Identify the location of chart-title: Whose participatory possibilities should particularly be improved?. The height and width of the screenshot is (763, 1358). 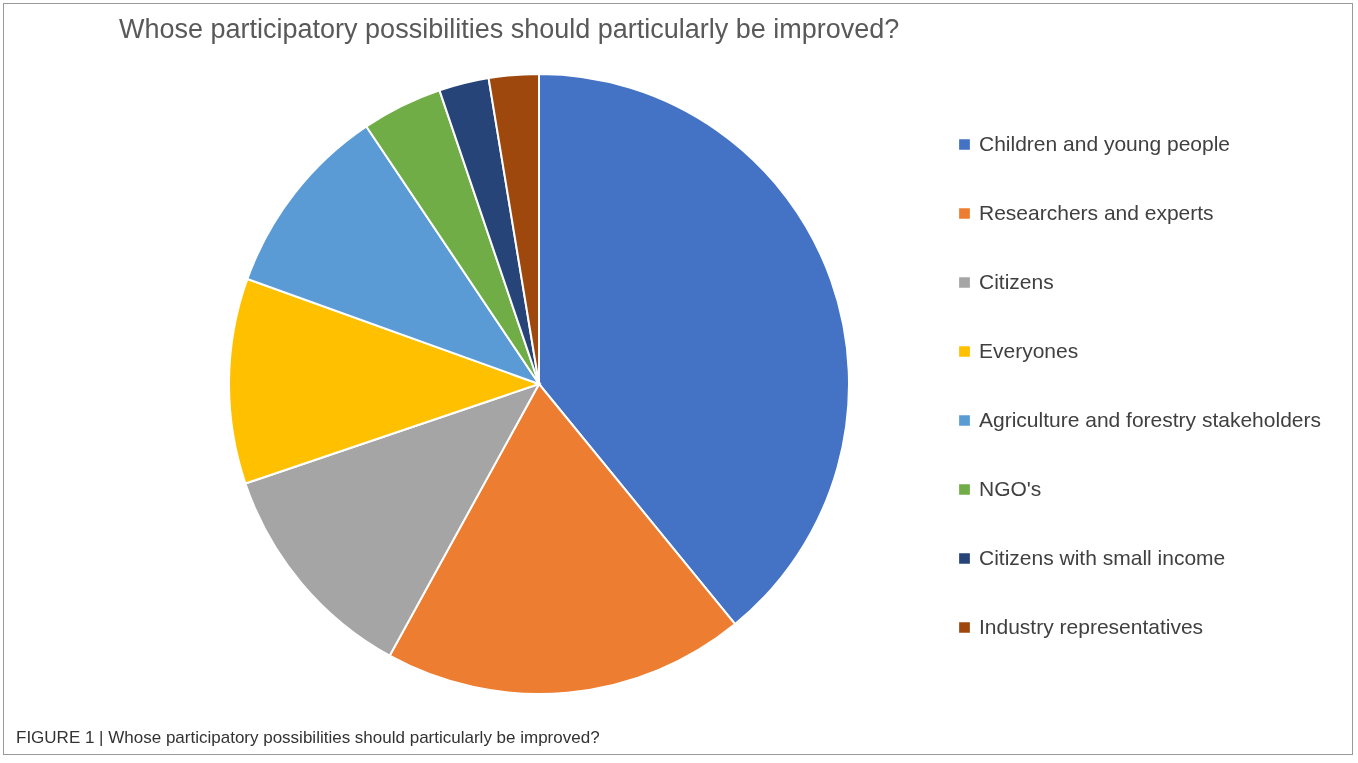
(509, 29).